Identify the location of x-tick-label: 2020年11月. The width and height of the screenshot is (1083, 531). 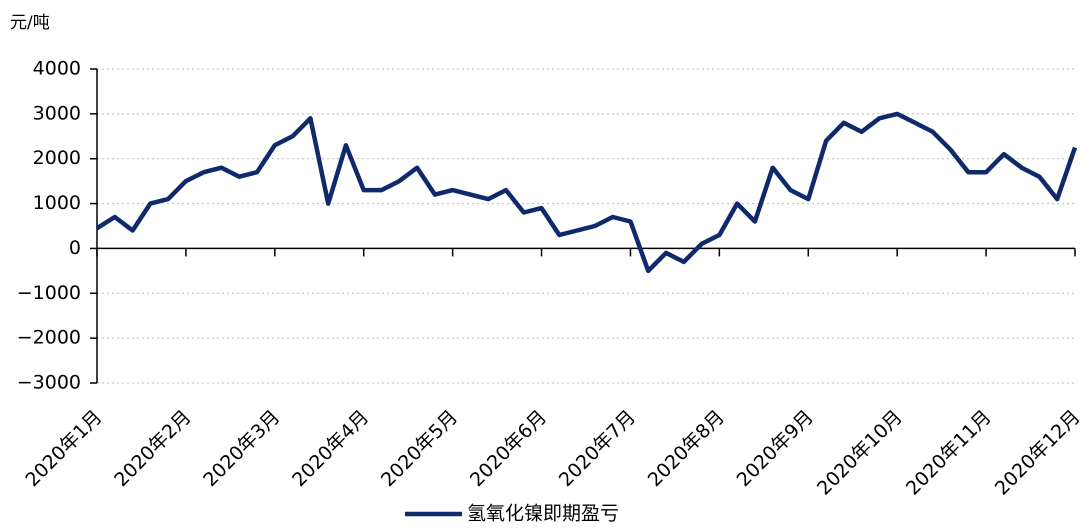
(949, 453).